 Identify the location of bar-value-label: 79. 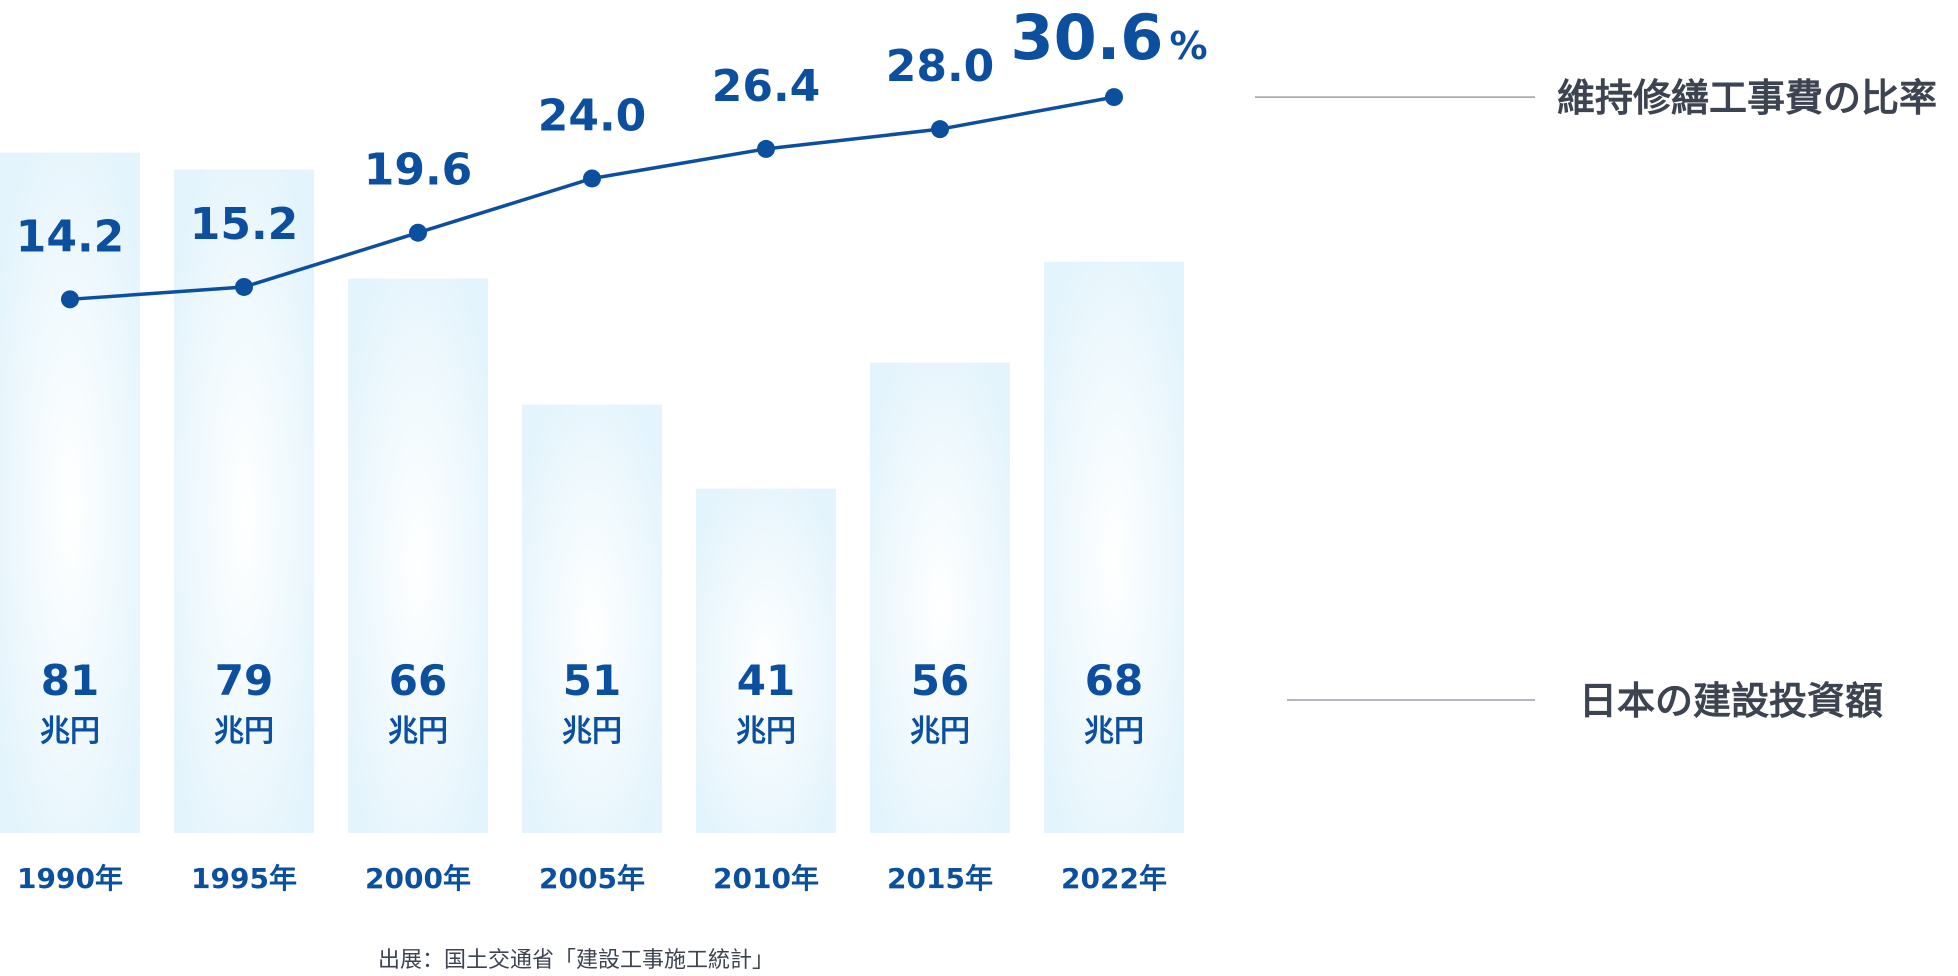
(244, 680).